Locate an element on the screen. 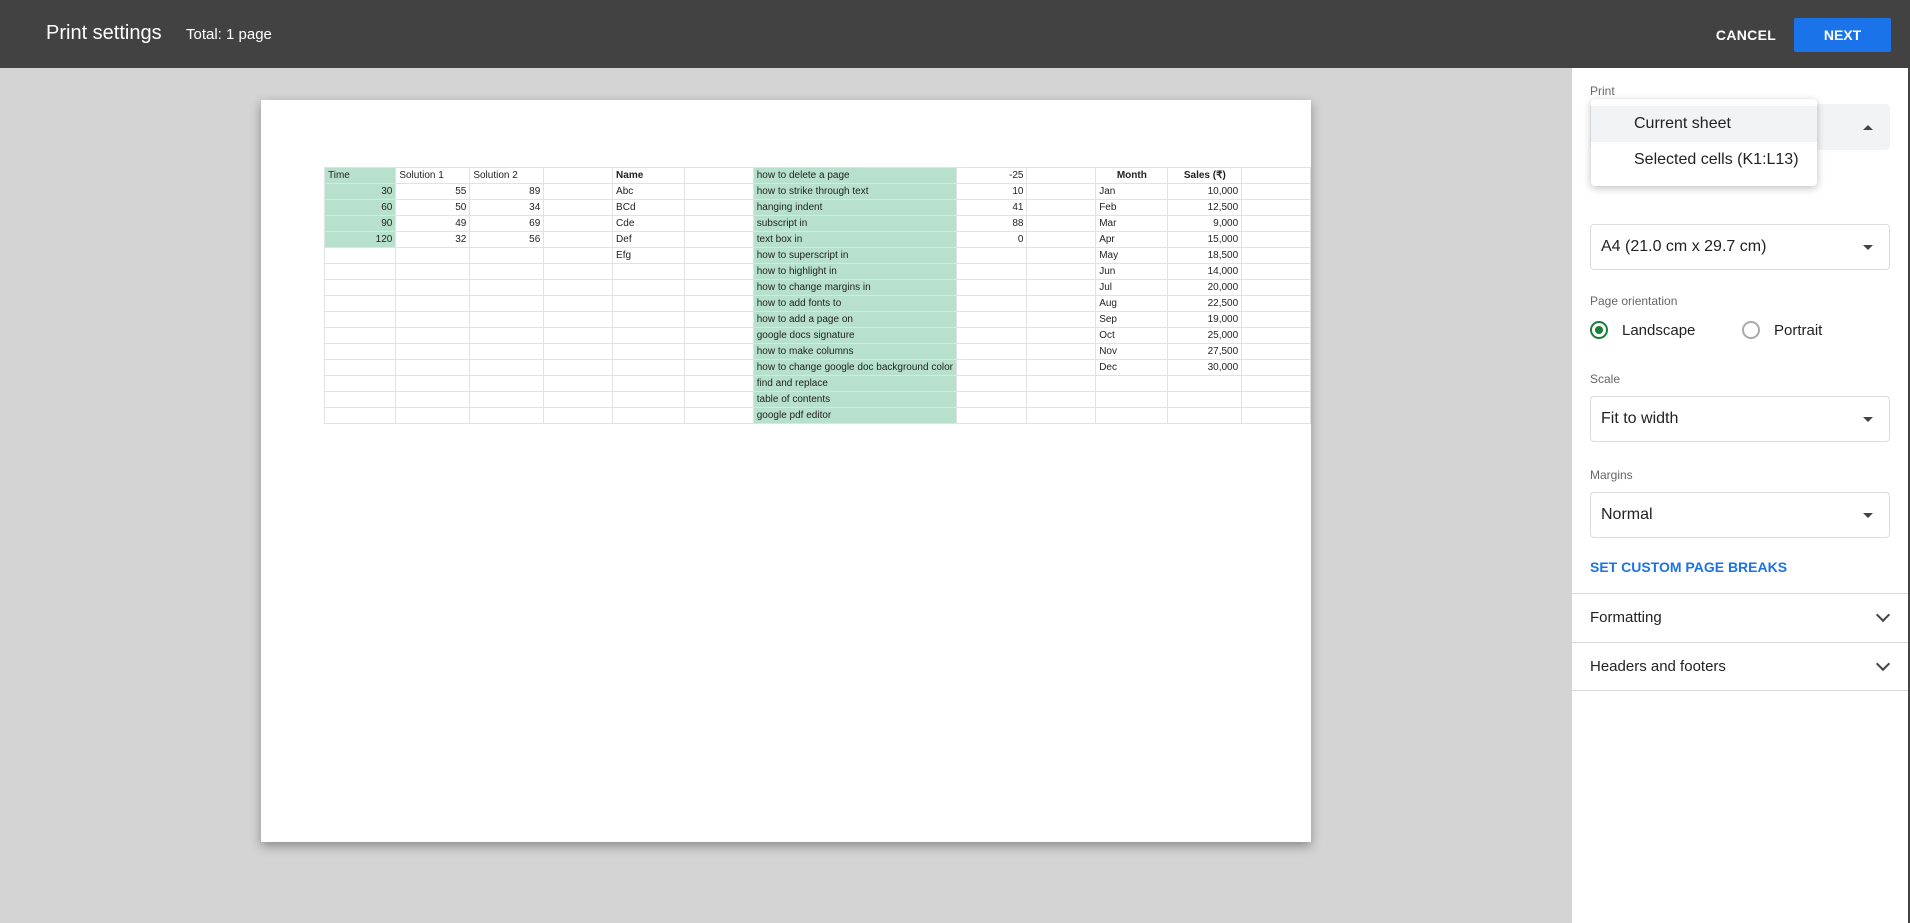  cancel-button: CANCEL is located at coordinates (1746, 35).